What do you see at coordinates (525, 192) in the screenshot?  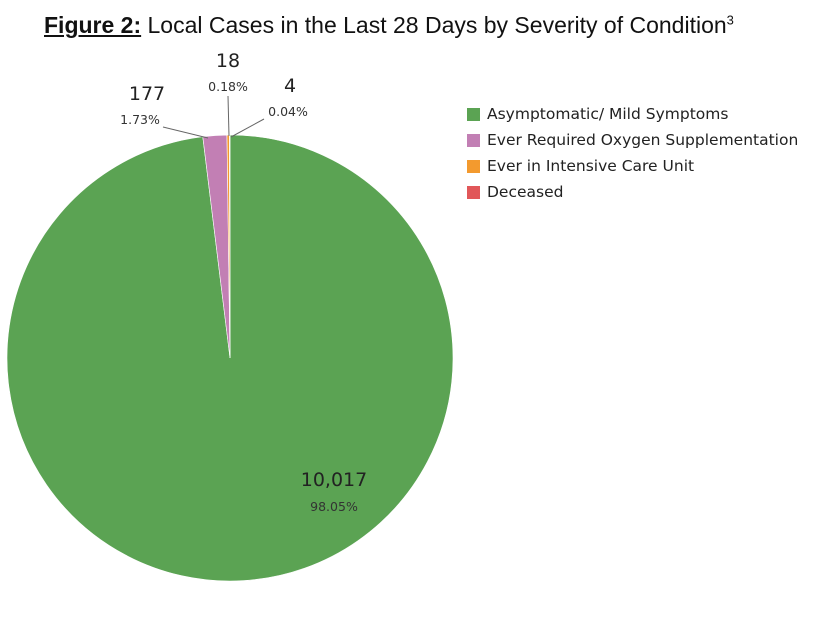 I see `legend-label-3: Deceased` at bounding box center [525, 192].